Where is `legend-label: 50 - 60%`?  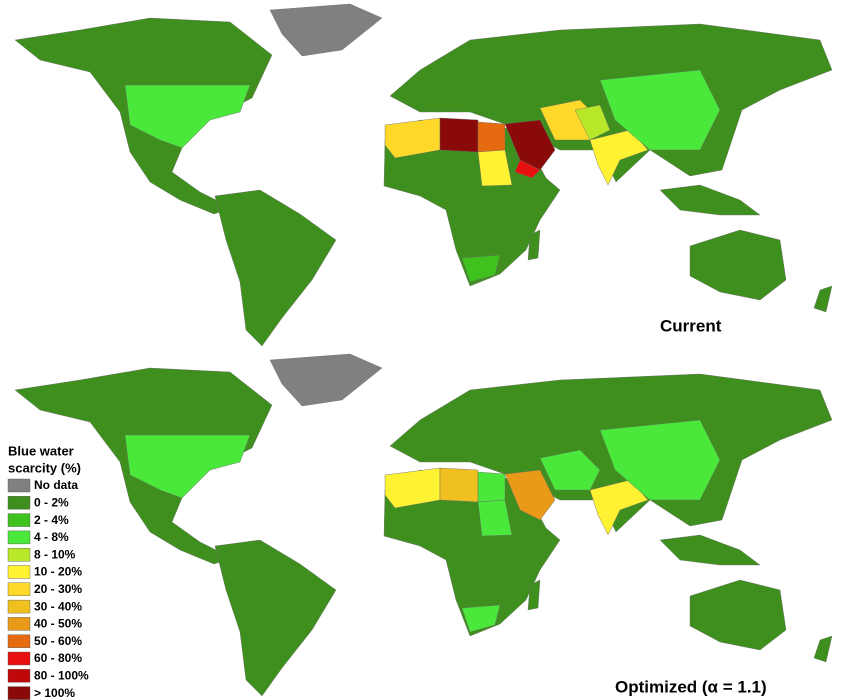 legend-label: 50 - 60% is located at coordinates (58, 641).